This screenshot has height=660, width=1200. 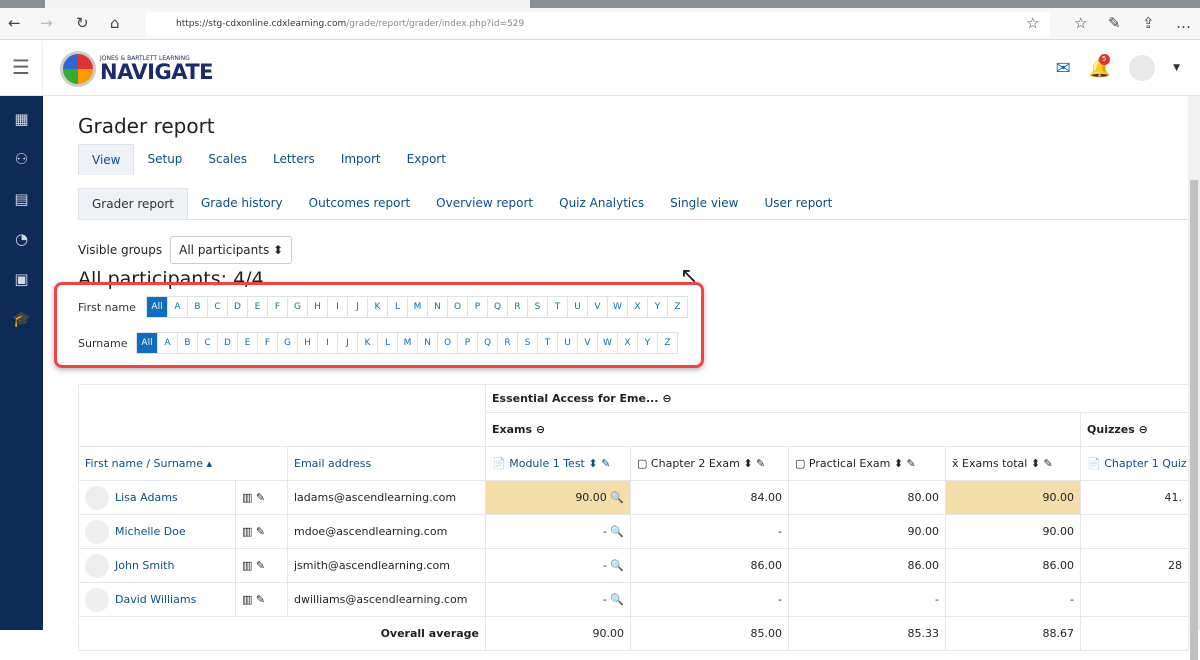 I want to click on surname-letter-v: V, so click(x=587, y=343).